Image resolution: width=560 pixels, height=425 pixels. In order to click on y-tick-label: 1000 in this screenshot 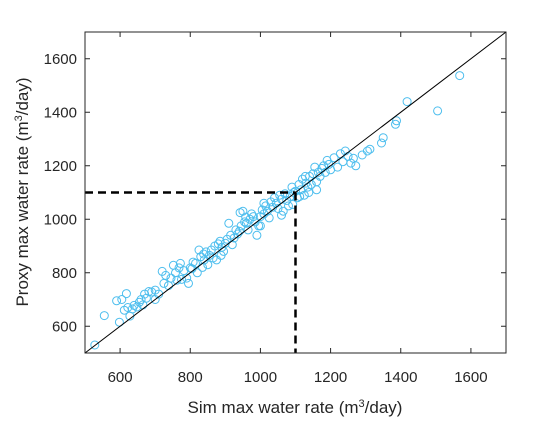, I will do `click(60, 219)`.